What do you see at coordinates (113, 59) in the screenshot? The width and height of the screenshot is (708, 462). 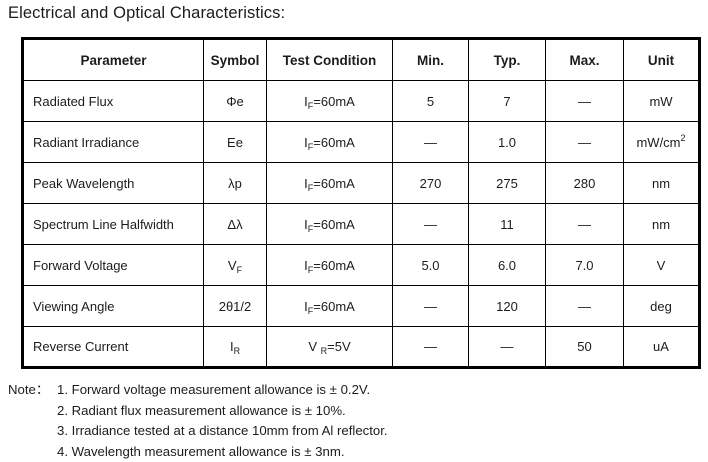 I see `header-parameter: Parameter` at bounding box center [113, 59].